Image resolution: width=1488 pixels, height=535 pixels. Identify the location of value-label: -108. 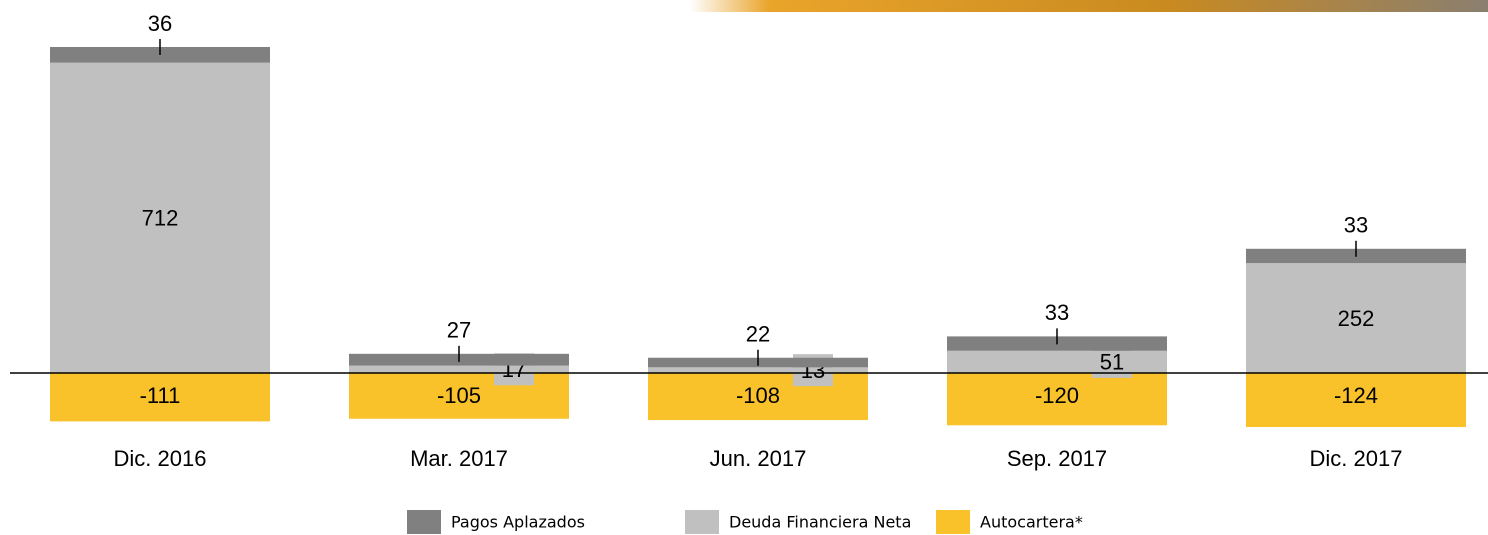
(758, 395).